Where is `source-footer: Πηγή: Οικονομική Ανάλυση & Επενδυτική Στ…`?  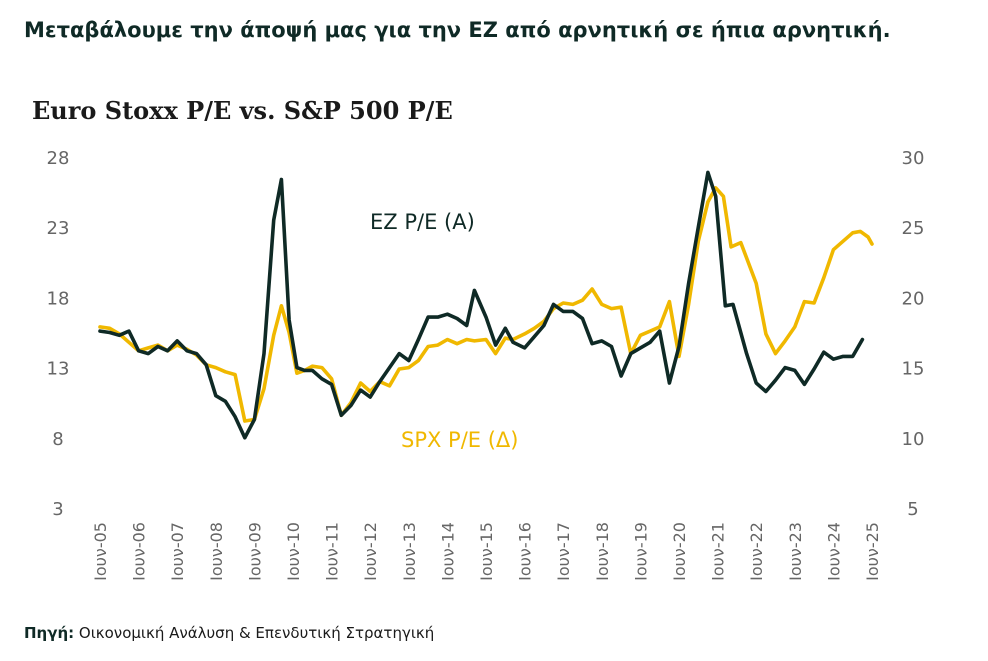 source-footer: Πηγή: Οικονομική Ανάλυση & Επενδυτική Στ… is located at coordinates (229, 633).